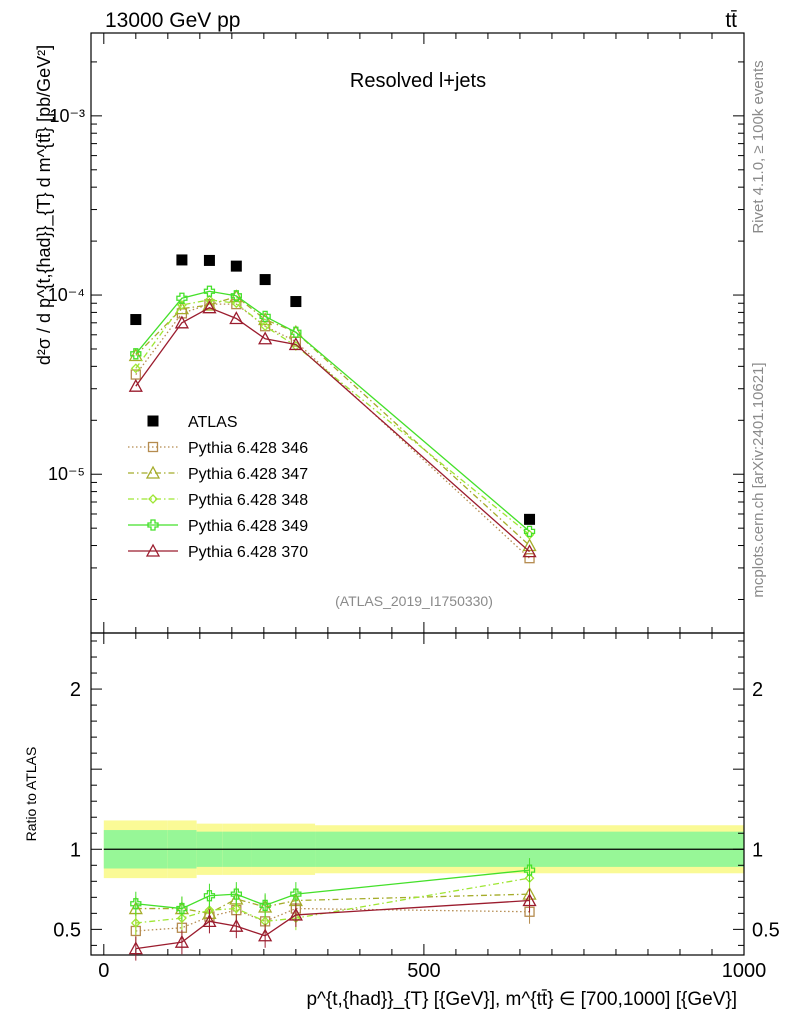 This screenshot has width=786, height=1024. What do you see at coordinates (31, 794) in the screenshot?
I see `ratio-y-axis-title: Ratio to ATLAS` at bounding box center [31, 794].